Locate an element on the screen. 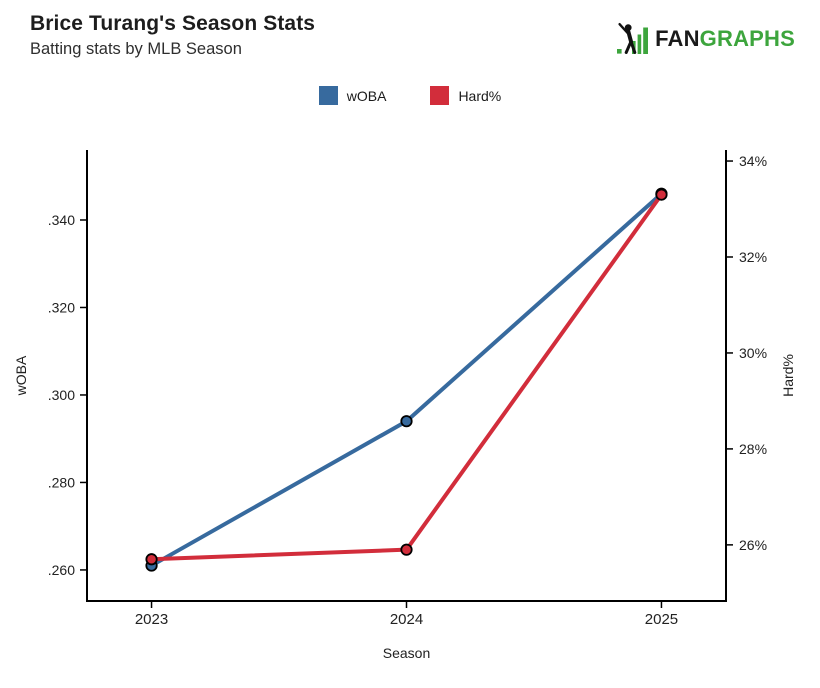  page-subtitle: Batting stats by MLB Season is located at coordinates (136, 49).